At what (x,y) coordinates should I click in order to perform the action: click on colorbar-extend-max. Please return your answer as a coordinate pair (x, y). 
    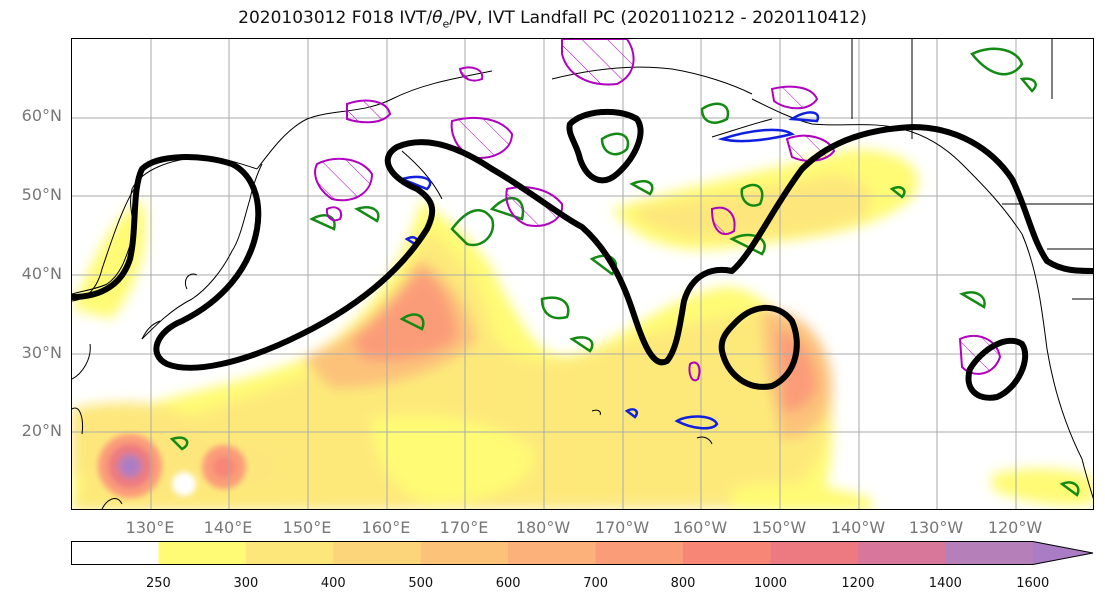
    Looking at the image, I should click on (1062, 553).